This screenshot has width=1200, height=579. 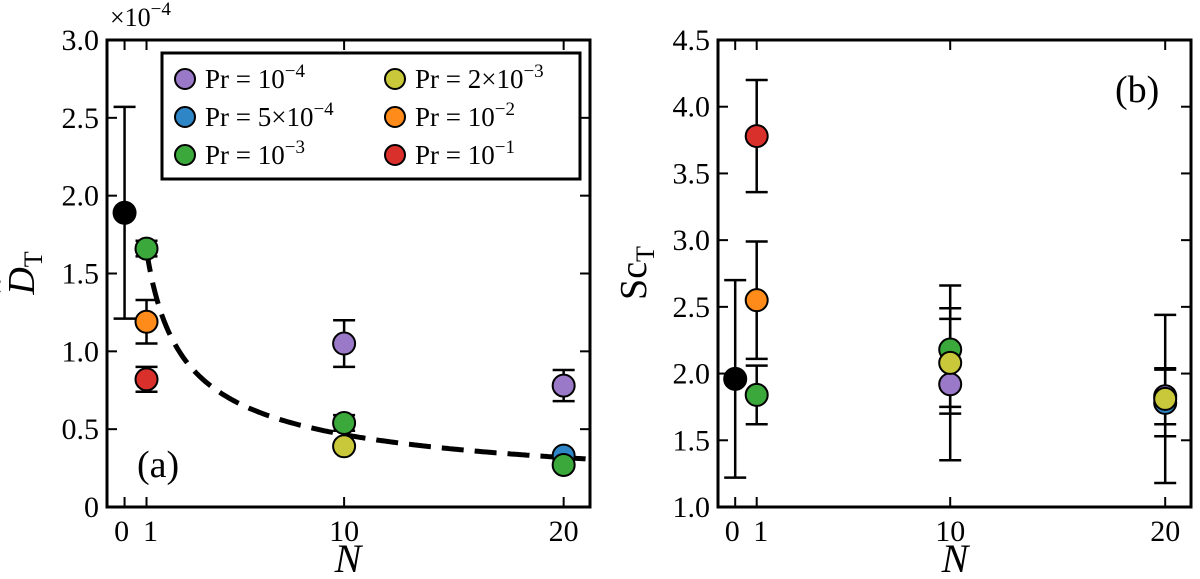 What do you see at coordinates (269, 115) in the screenshot?
I see `legend-label: Pr = 5×10−4` at bounding box center [269, 115].